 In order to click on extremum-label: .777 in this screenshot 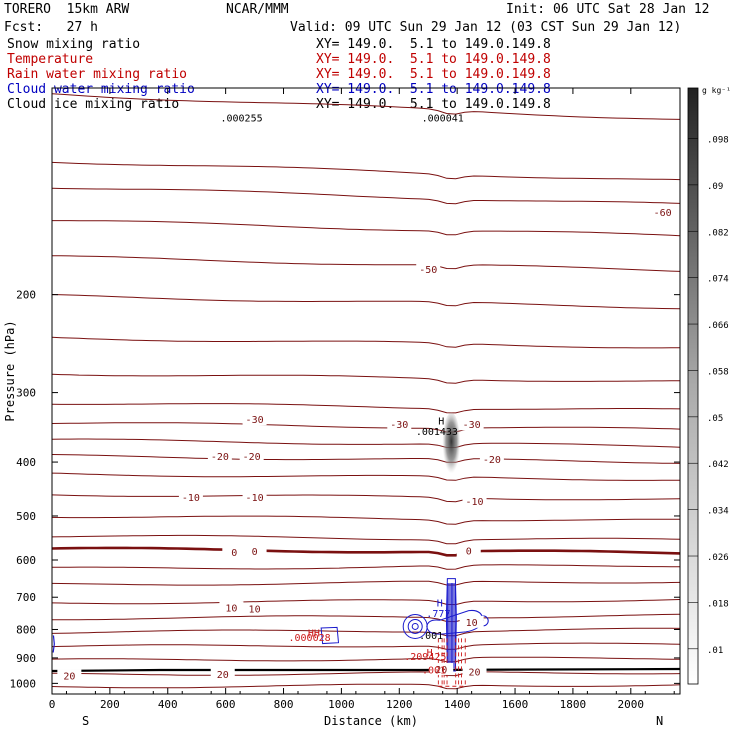, I will do `click(438, 614)`.